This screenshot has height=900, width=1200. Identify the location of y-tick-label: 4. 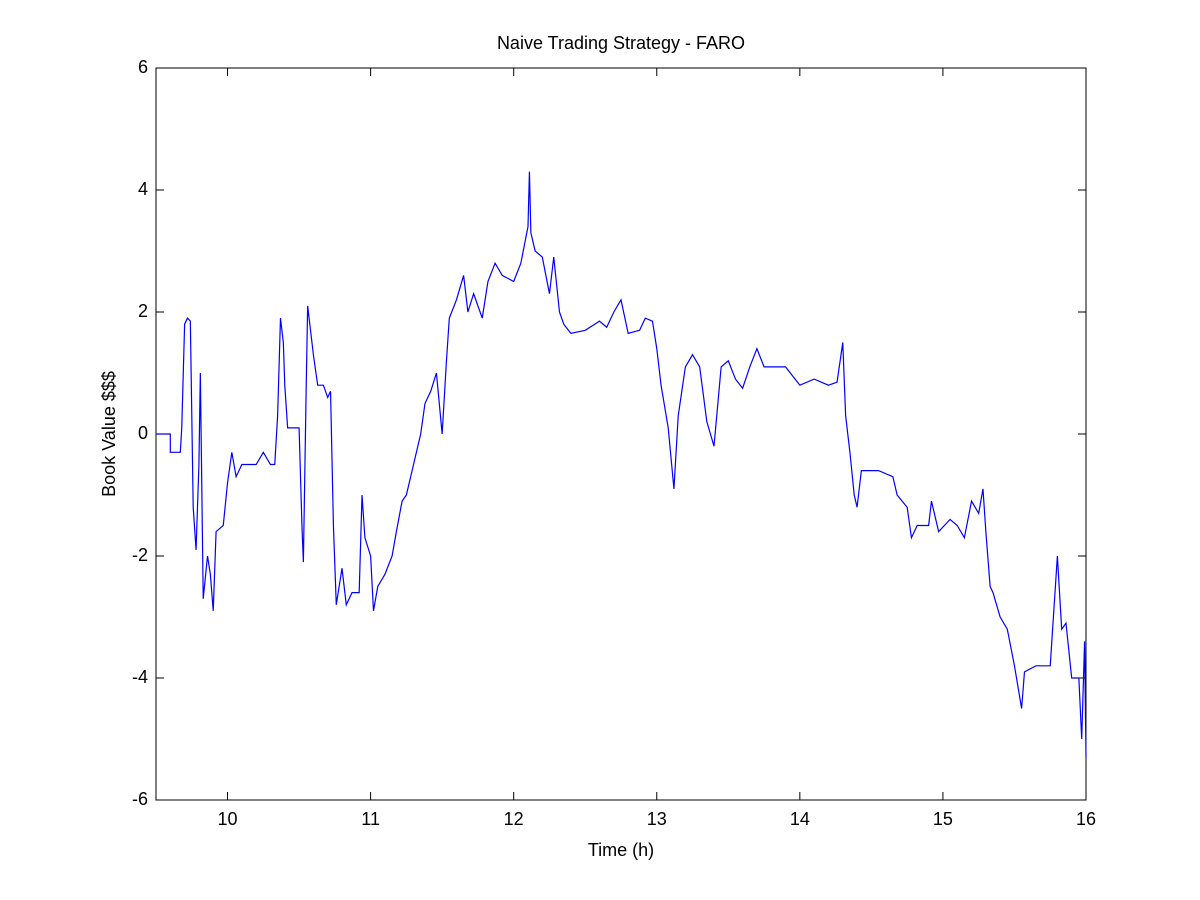
(143, 189).